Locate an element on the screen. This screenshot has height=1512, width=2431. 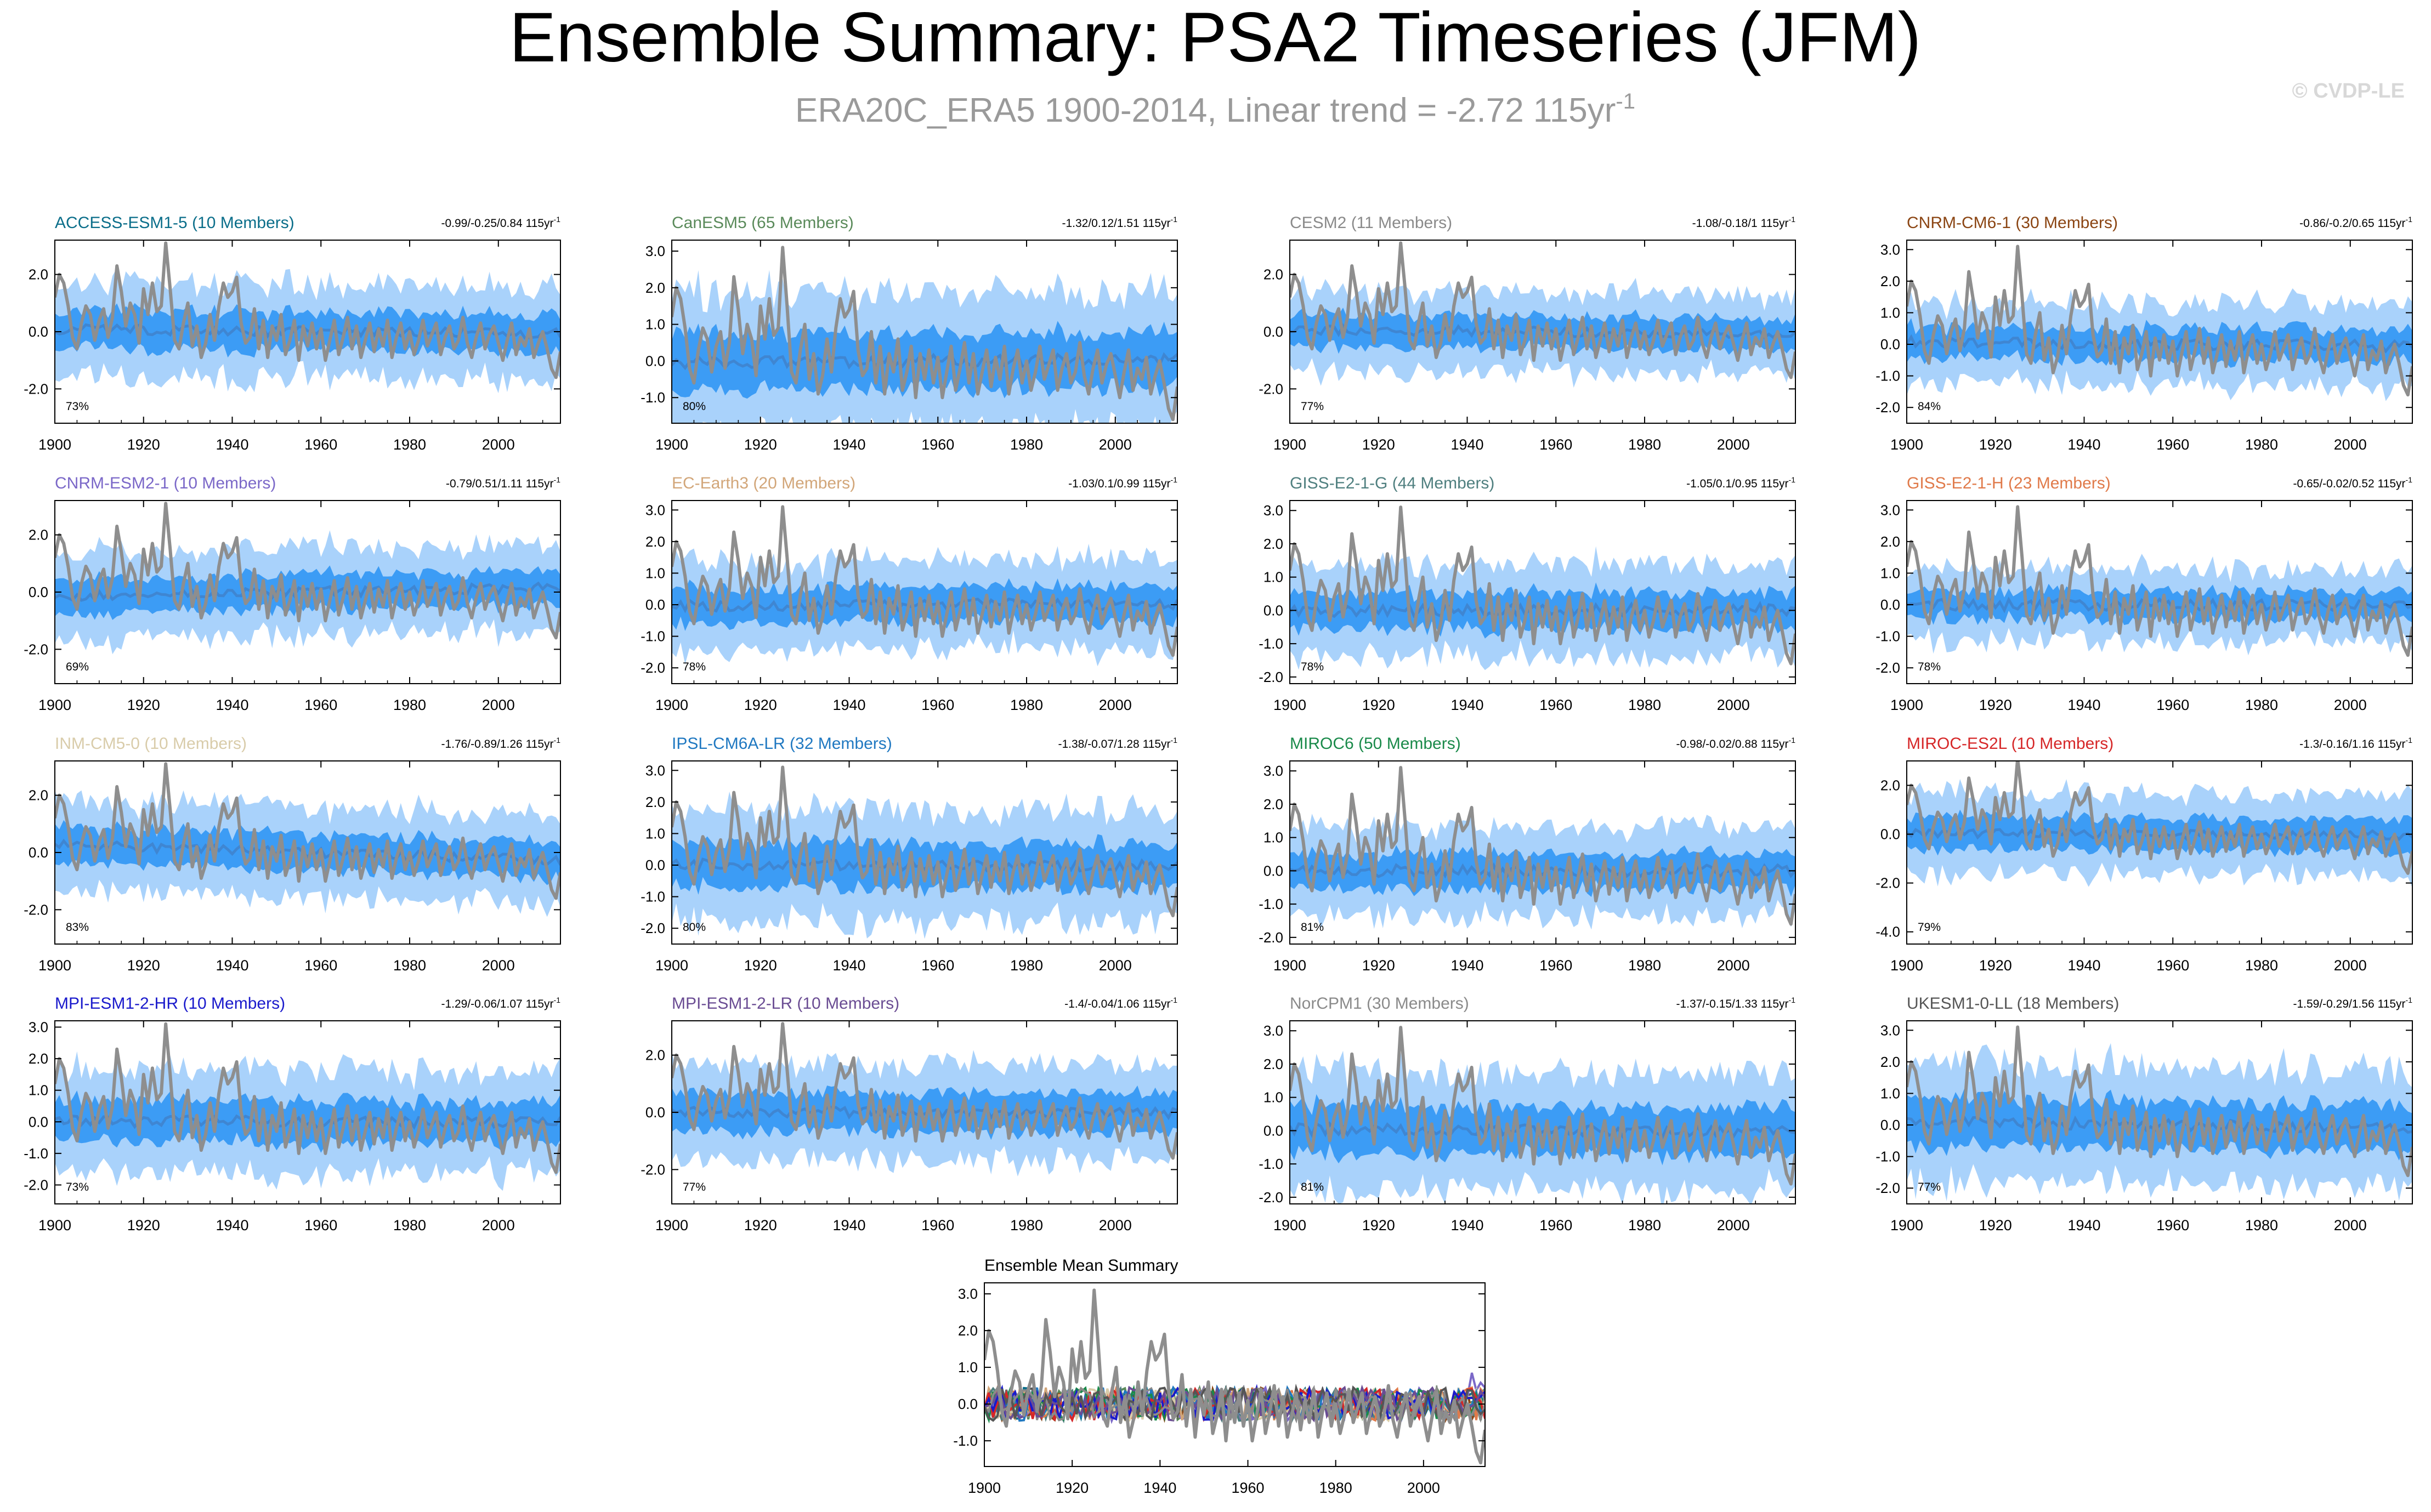
x-tick-label: 2000 is located at coordinates (498, 705).